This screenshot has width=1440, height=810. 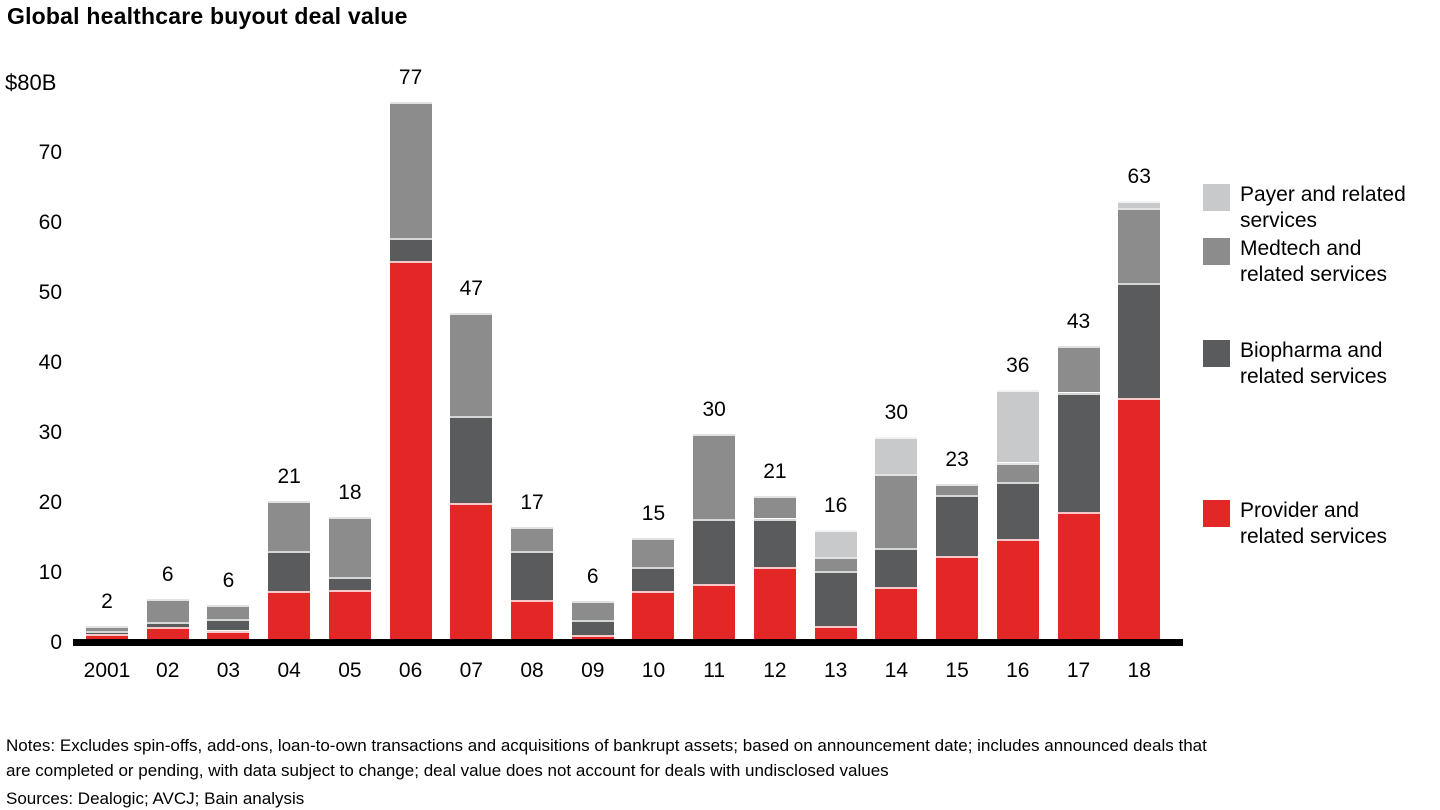 What do you see at coordinates (835, 506) in the screenshot?
I see `bar-total-13: 16` at bounding box center [835, 506].